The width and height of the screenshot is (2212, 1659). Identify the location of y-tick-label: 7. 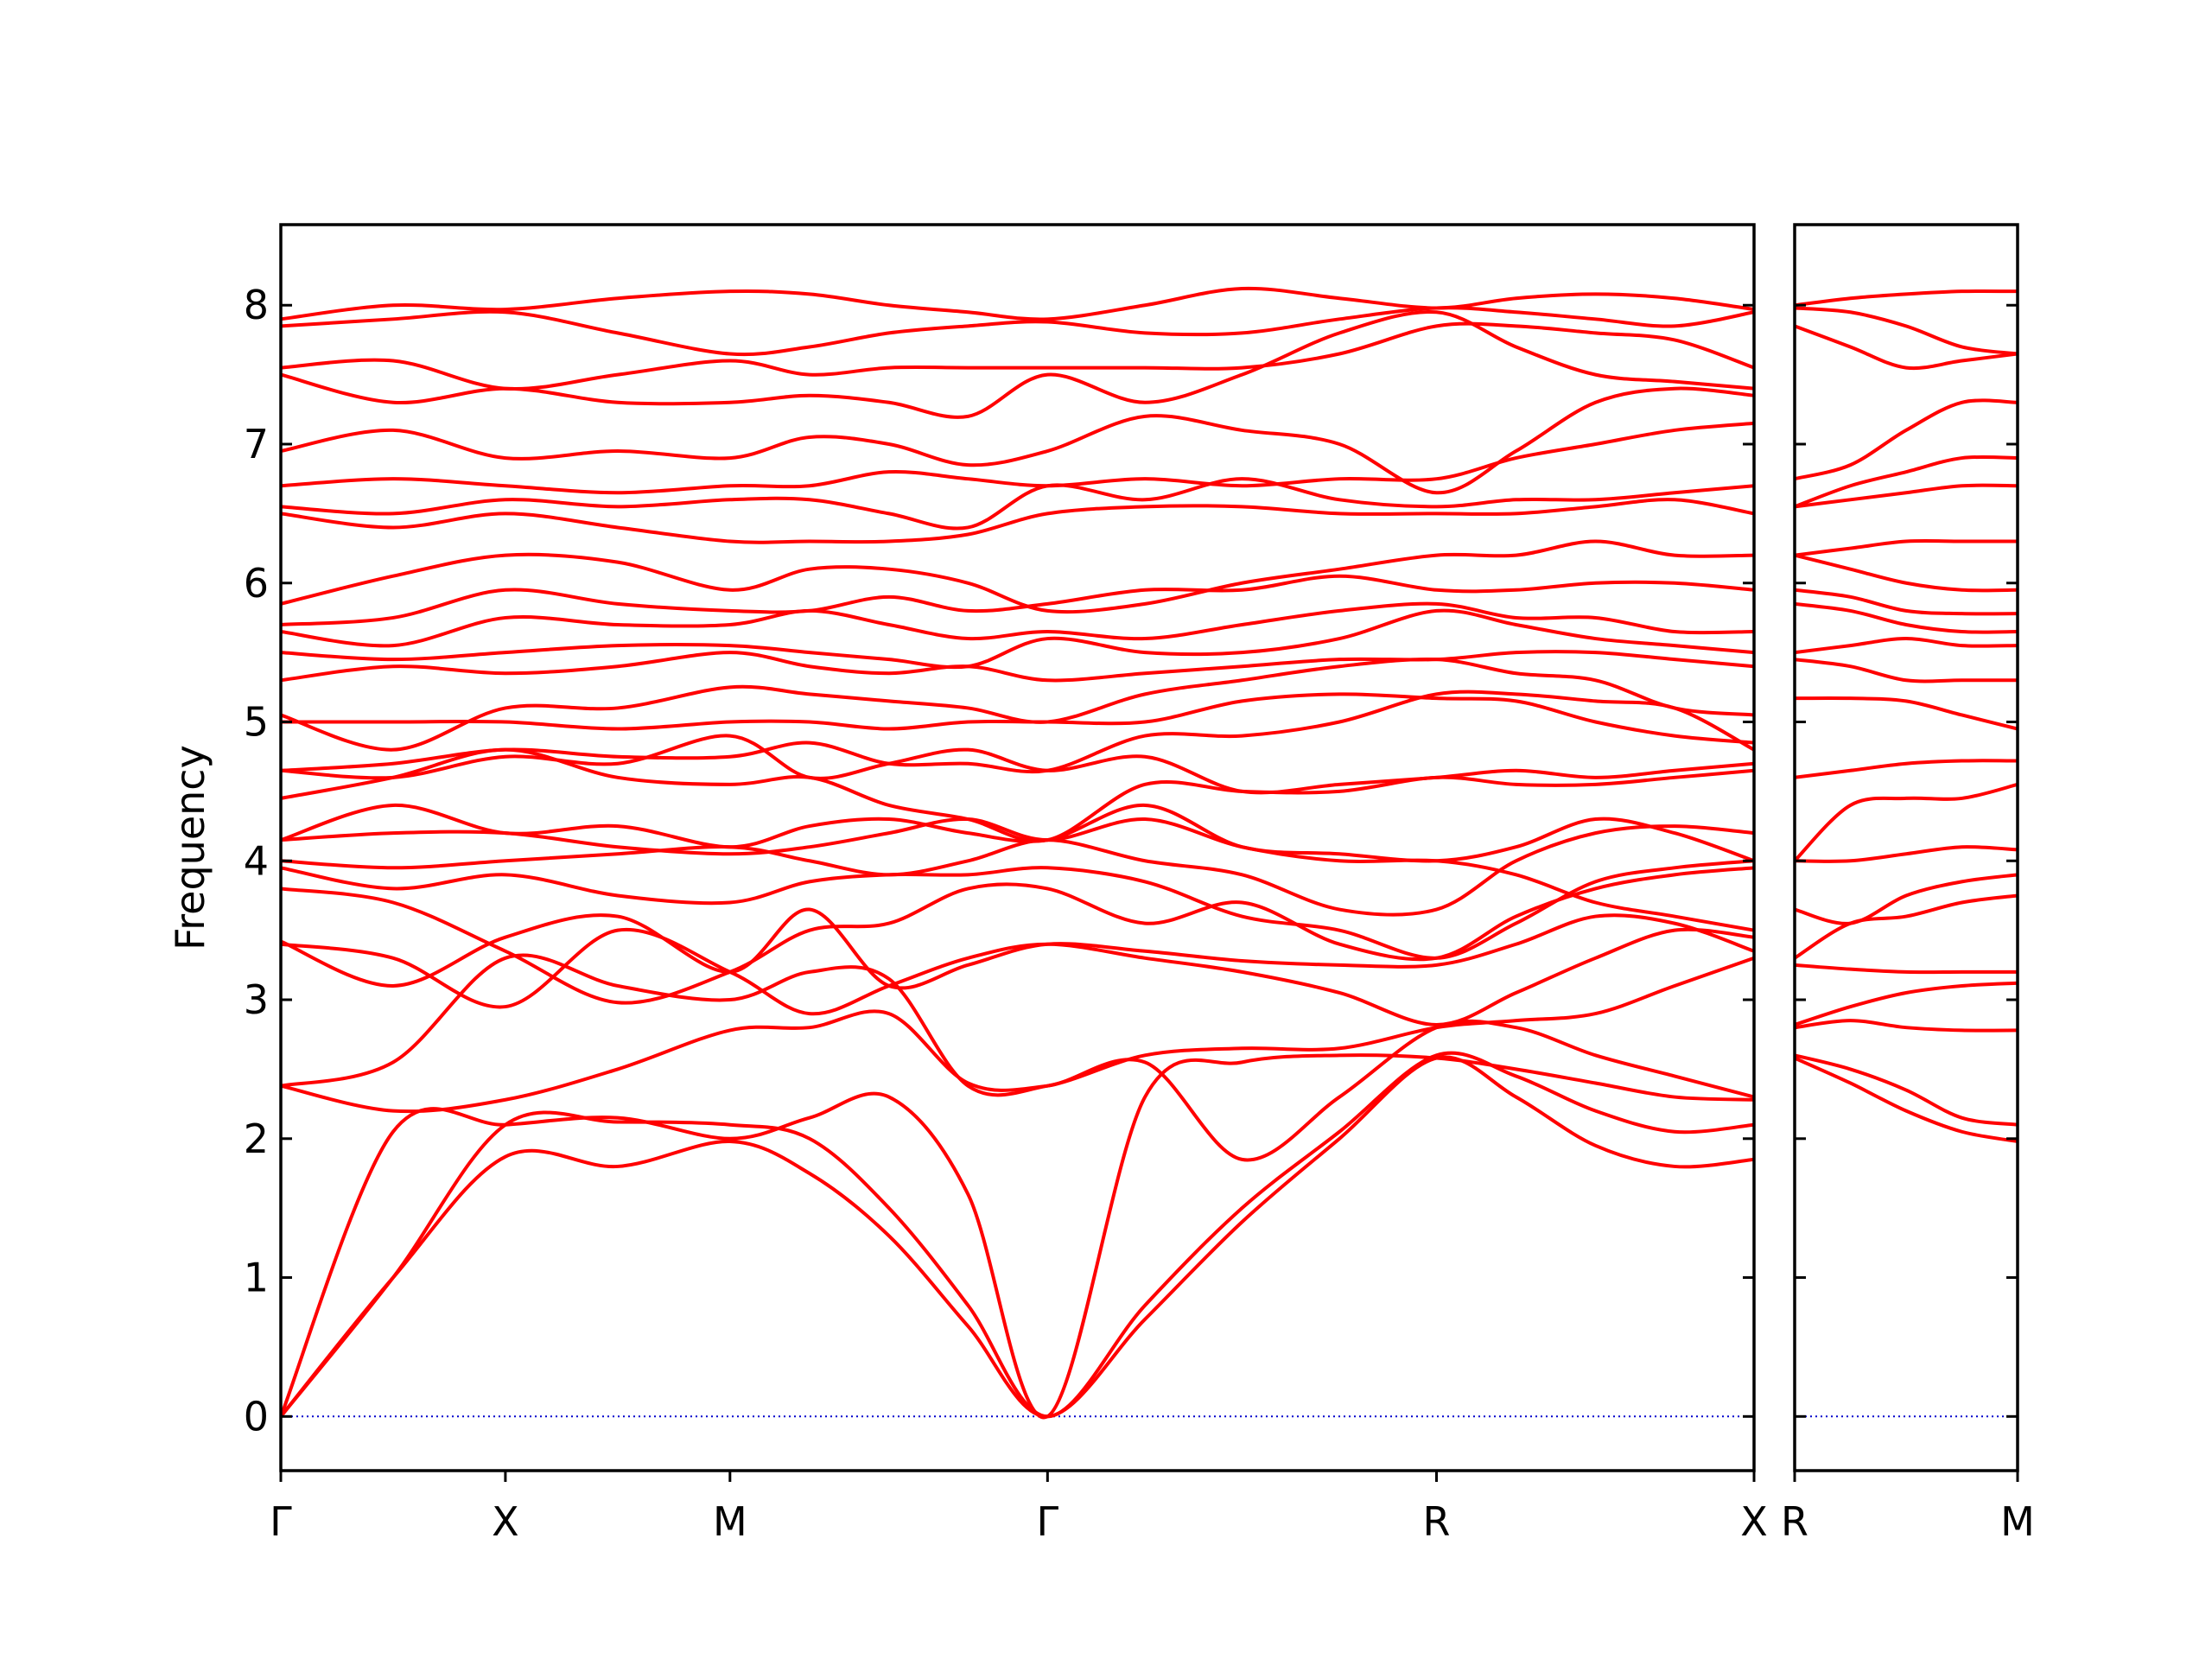
(256, 444).